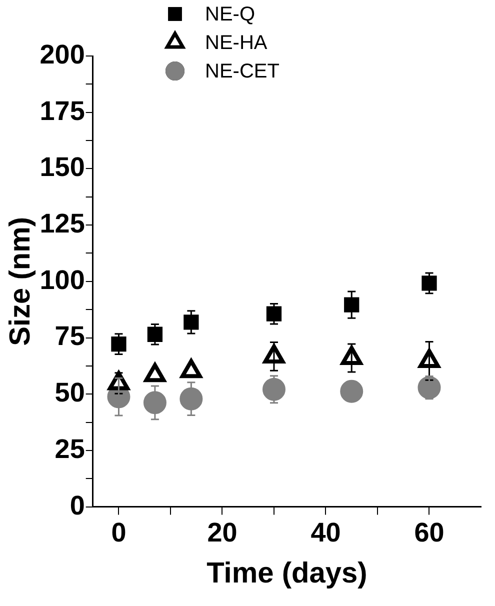  Describe the element at coordinates (62, 111) in the screenshot. I see `y-tick-label: 175` at that location.